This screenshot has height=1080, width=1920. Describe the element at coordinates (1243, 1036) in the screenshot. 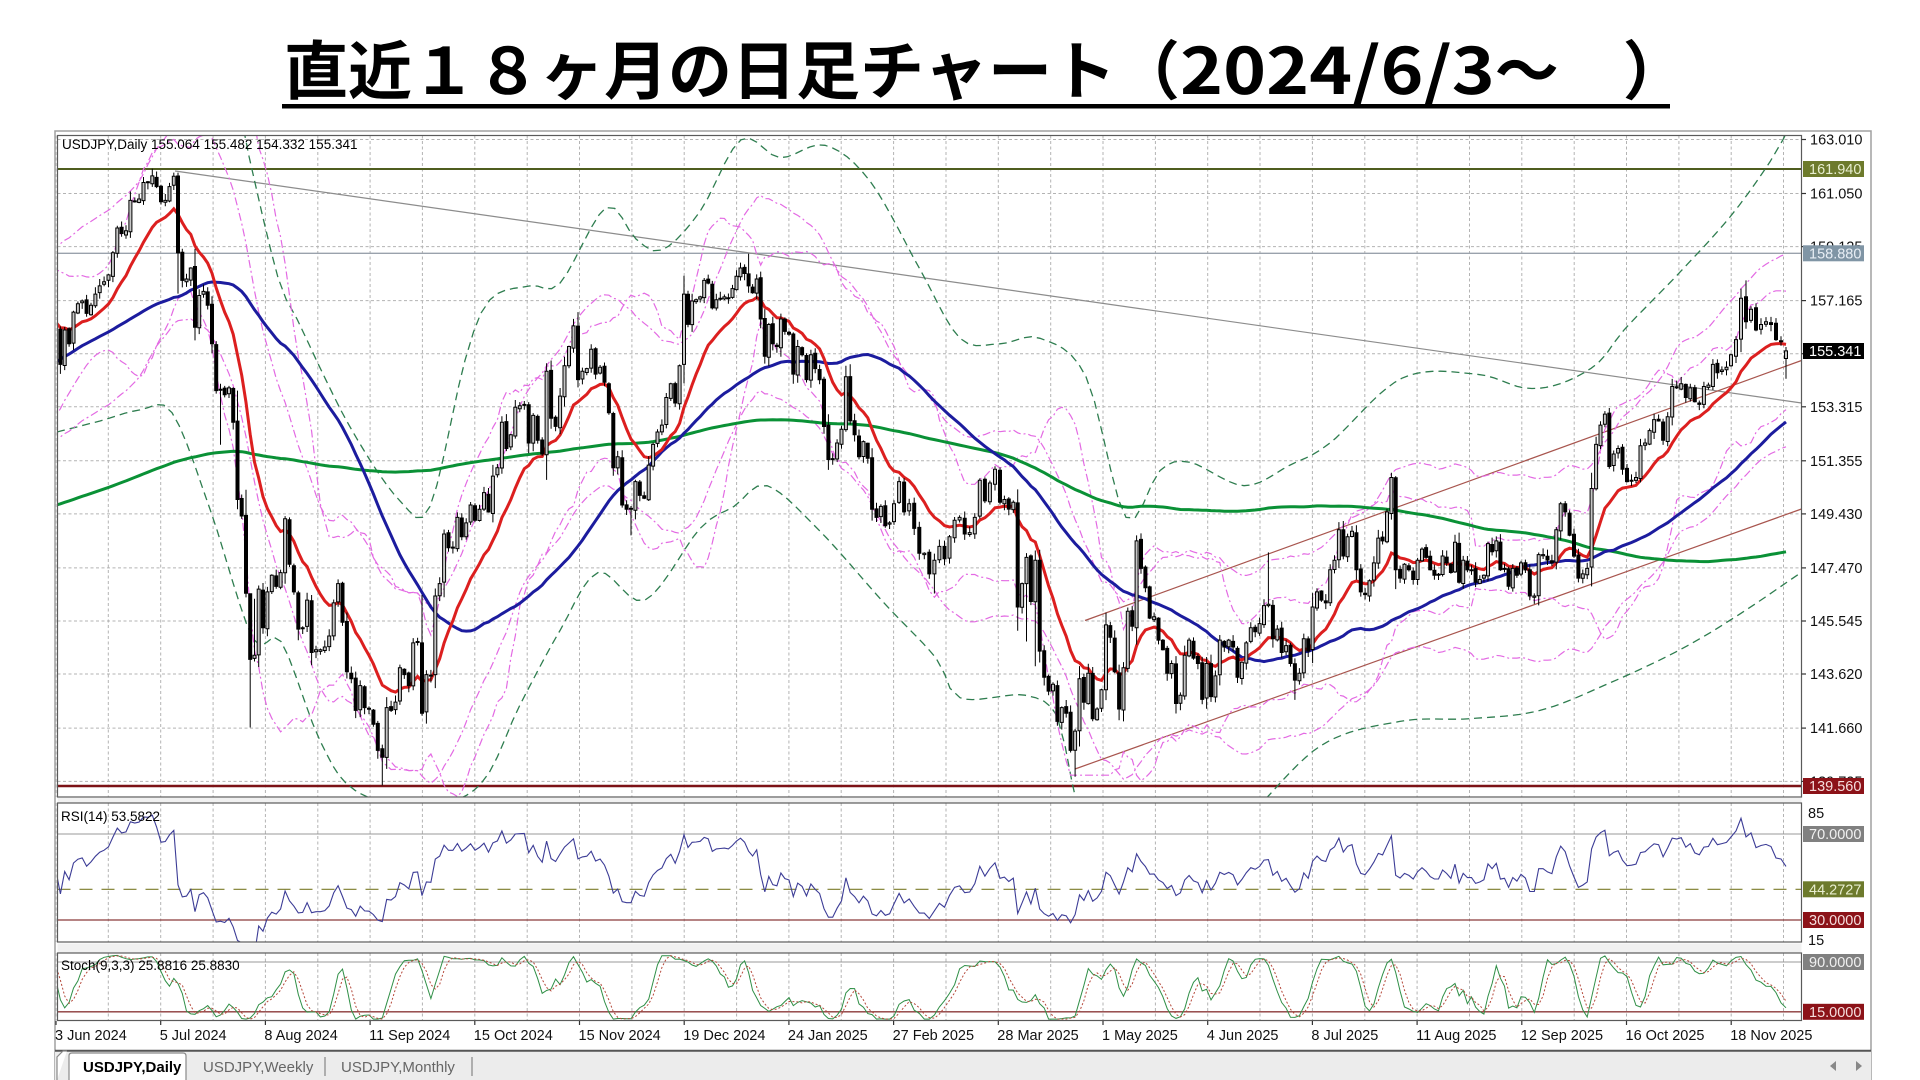

I see `svg-text: 4 Jun 2025` at that location.